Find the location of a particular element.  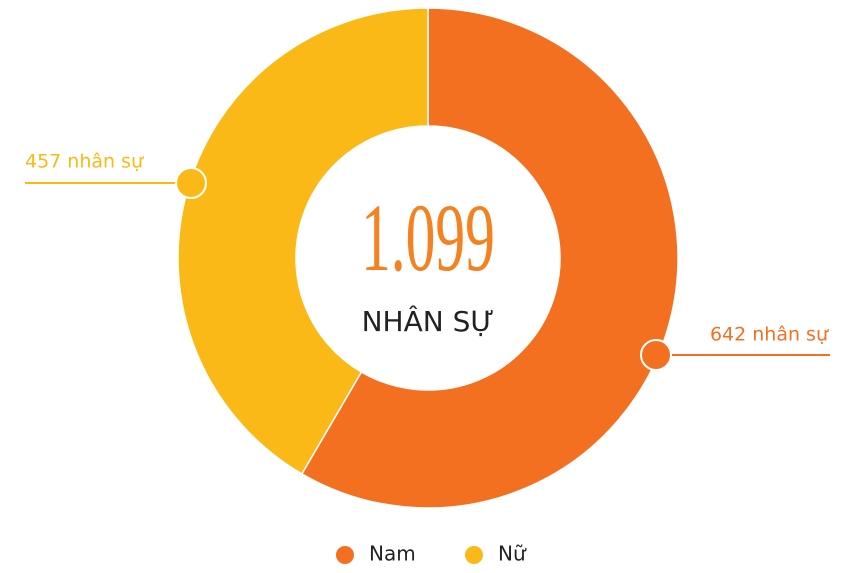

center-subtitle: NHÂN SỰ is located at coordinates (428, 321).